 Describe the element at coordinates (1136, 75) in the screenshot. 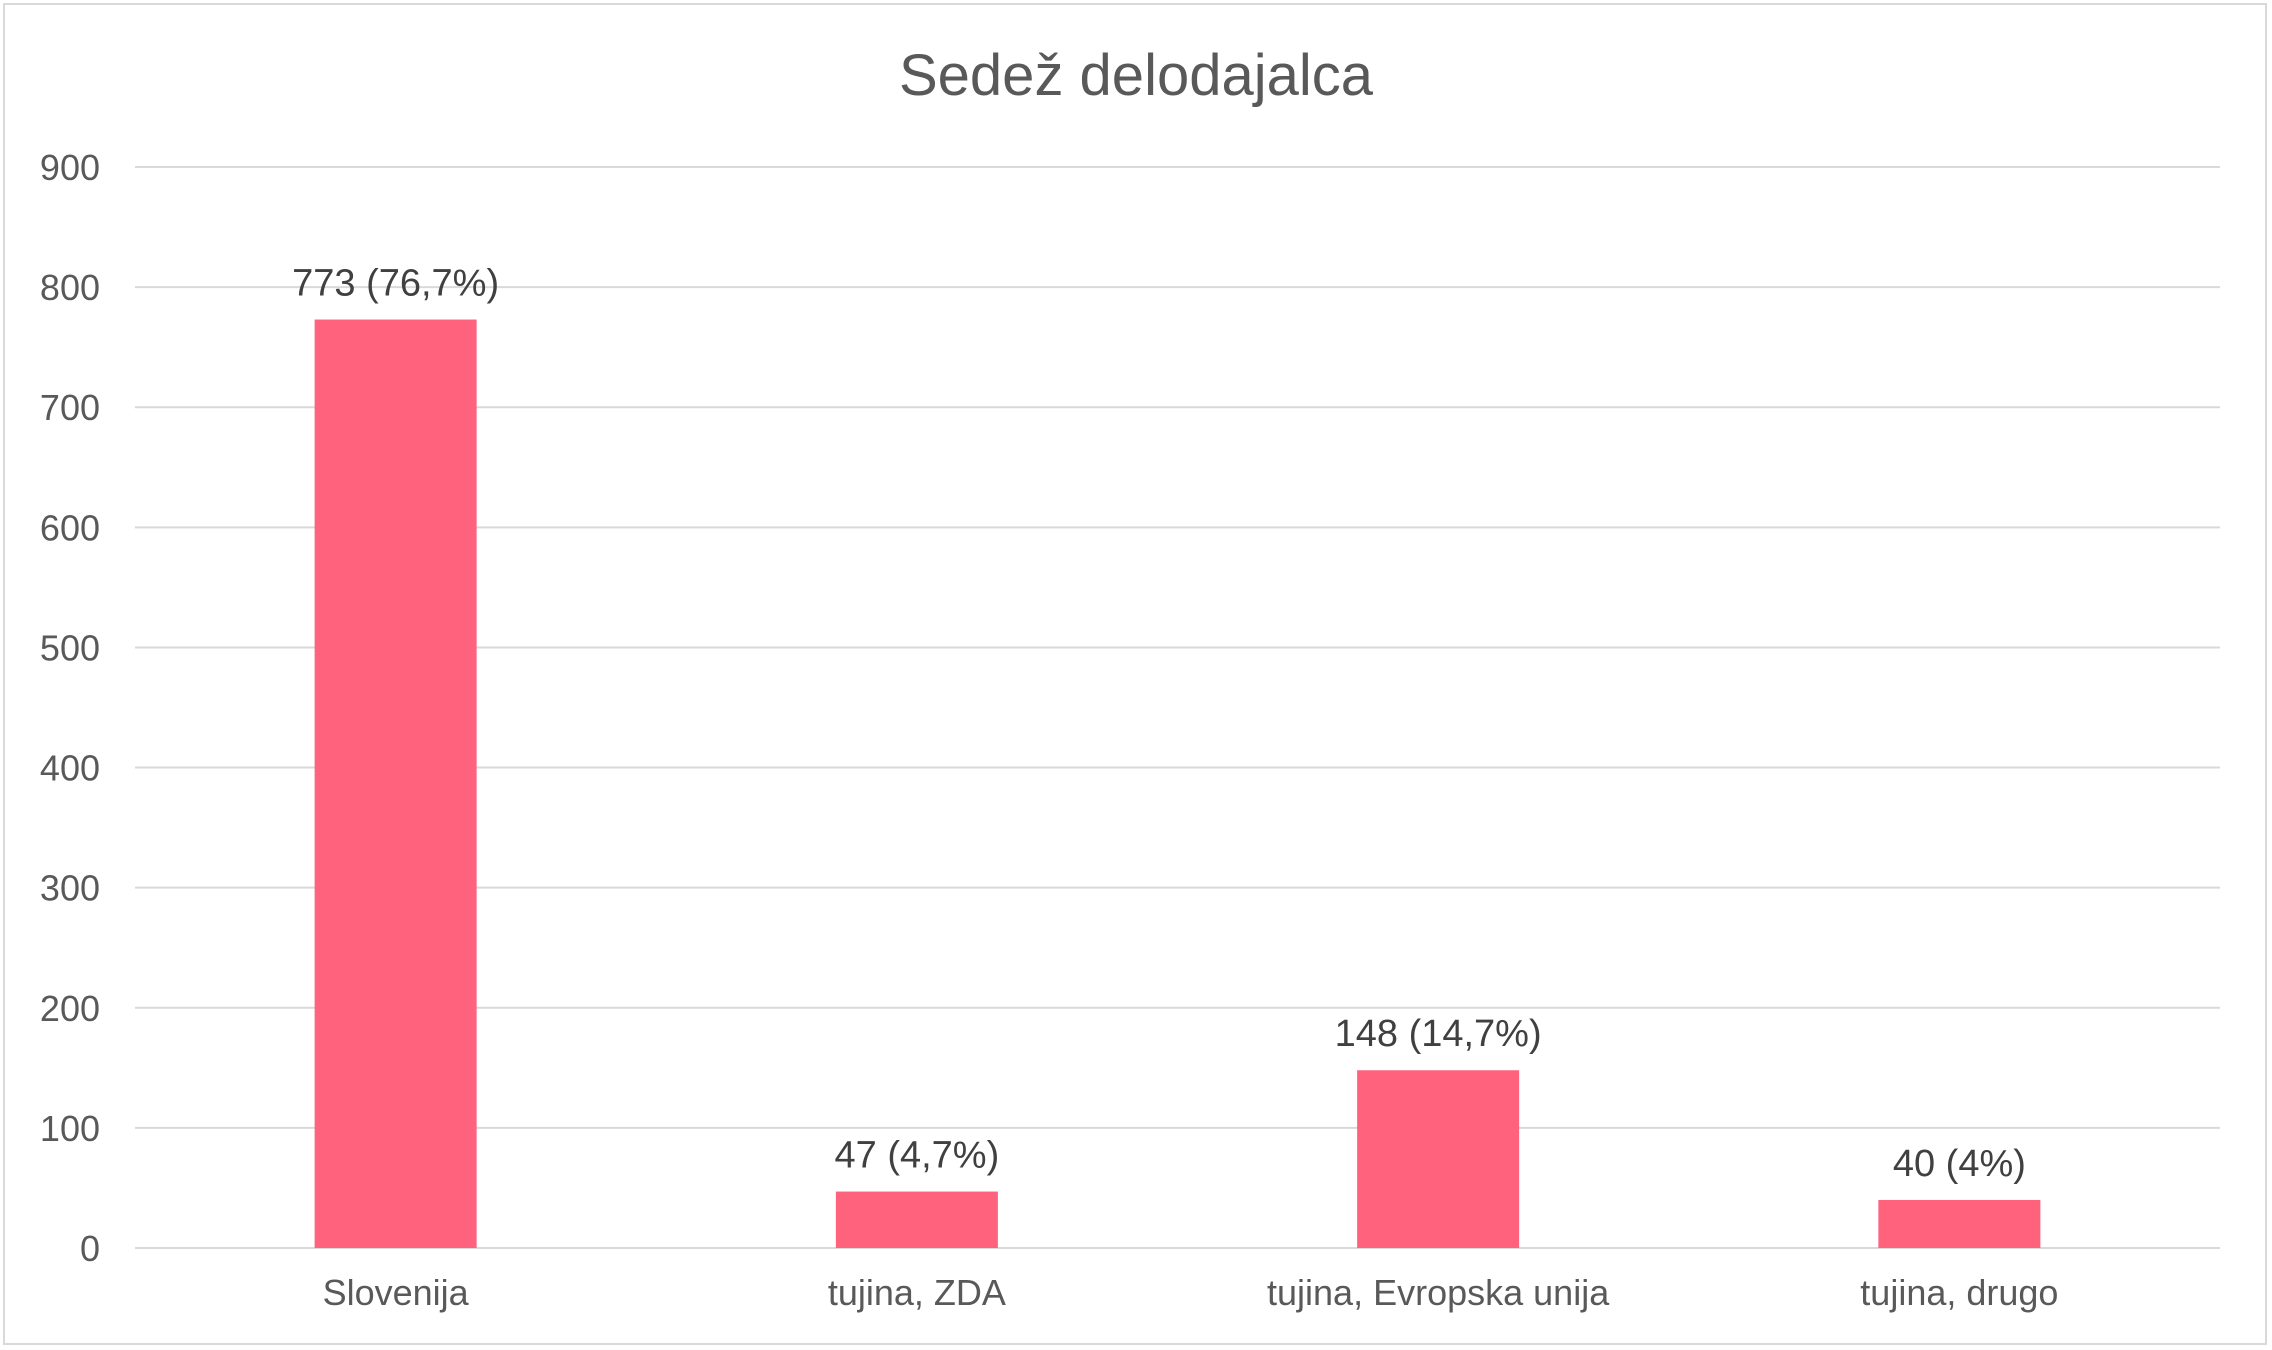

I see `chart-title: Sedež delodajalca` at that location.